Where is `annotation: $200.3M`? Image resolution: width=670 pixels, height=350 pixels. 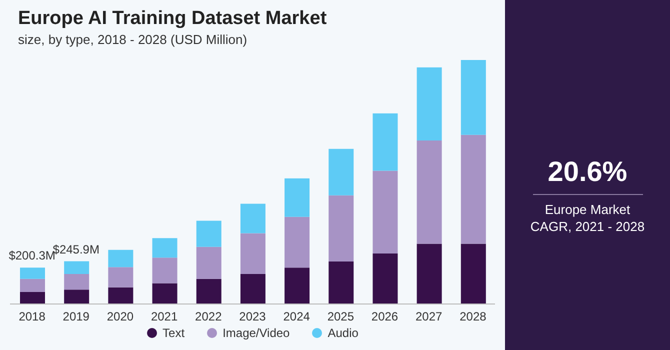 annotation: $200.3M is located at coordinates (32, 255).